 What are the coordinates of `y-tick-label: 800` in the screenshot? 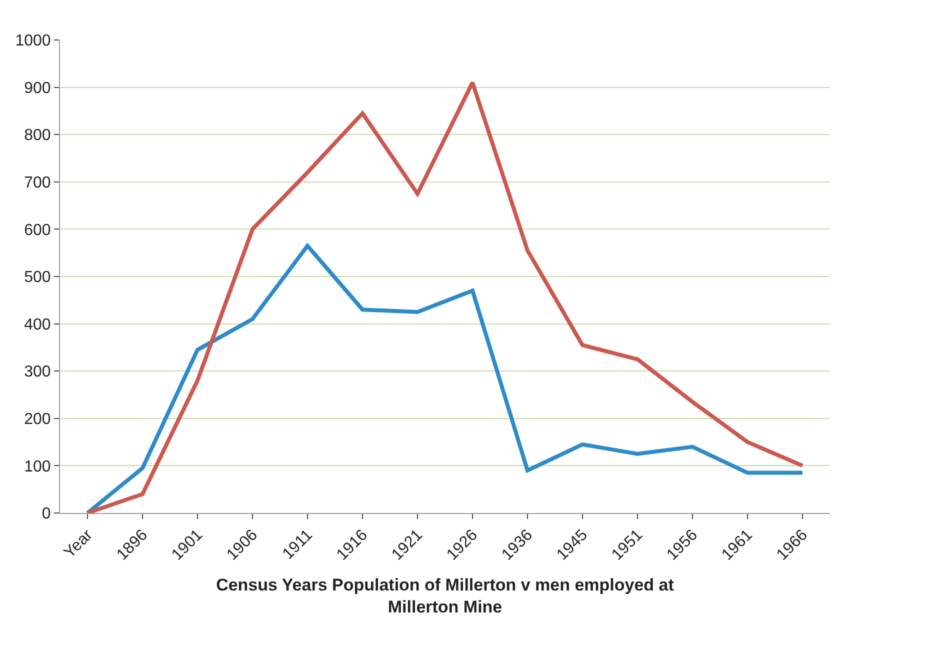 It's located at (37, 135).